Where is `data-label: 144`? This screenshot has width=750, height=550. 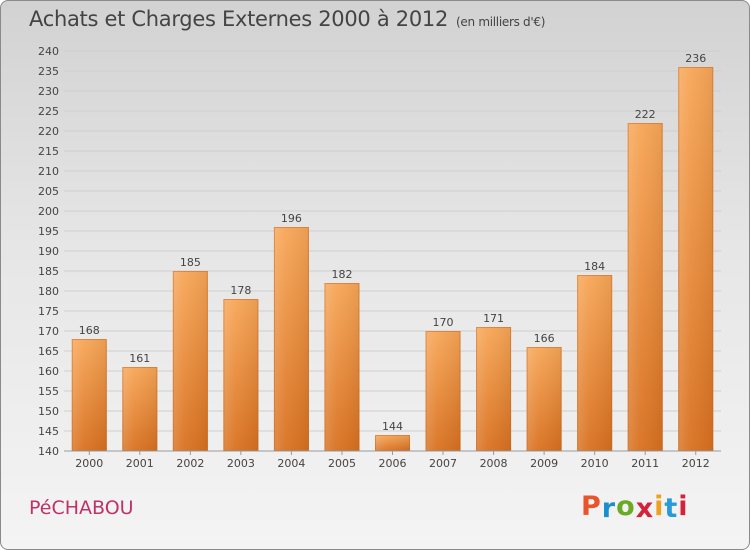 data-label: 144 is located at coordinates (392, 426).